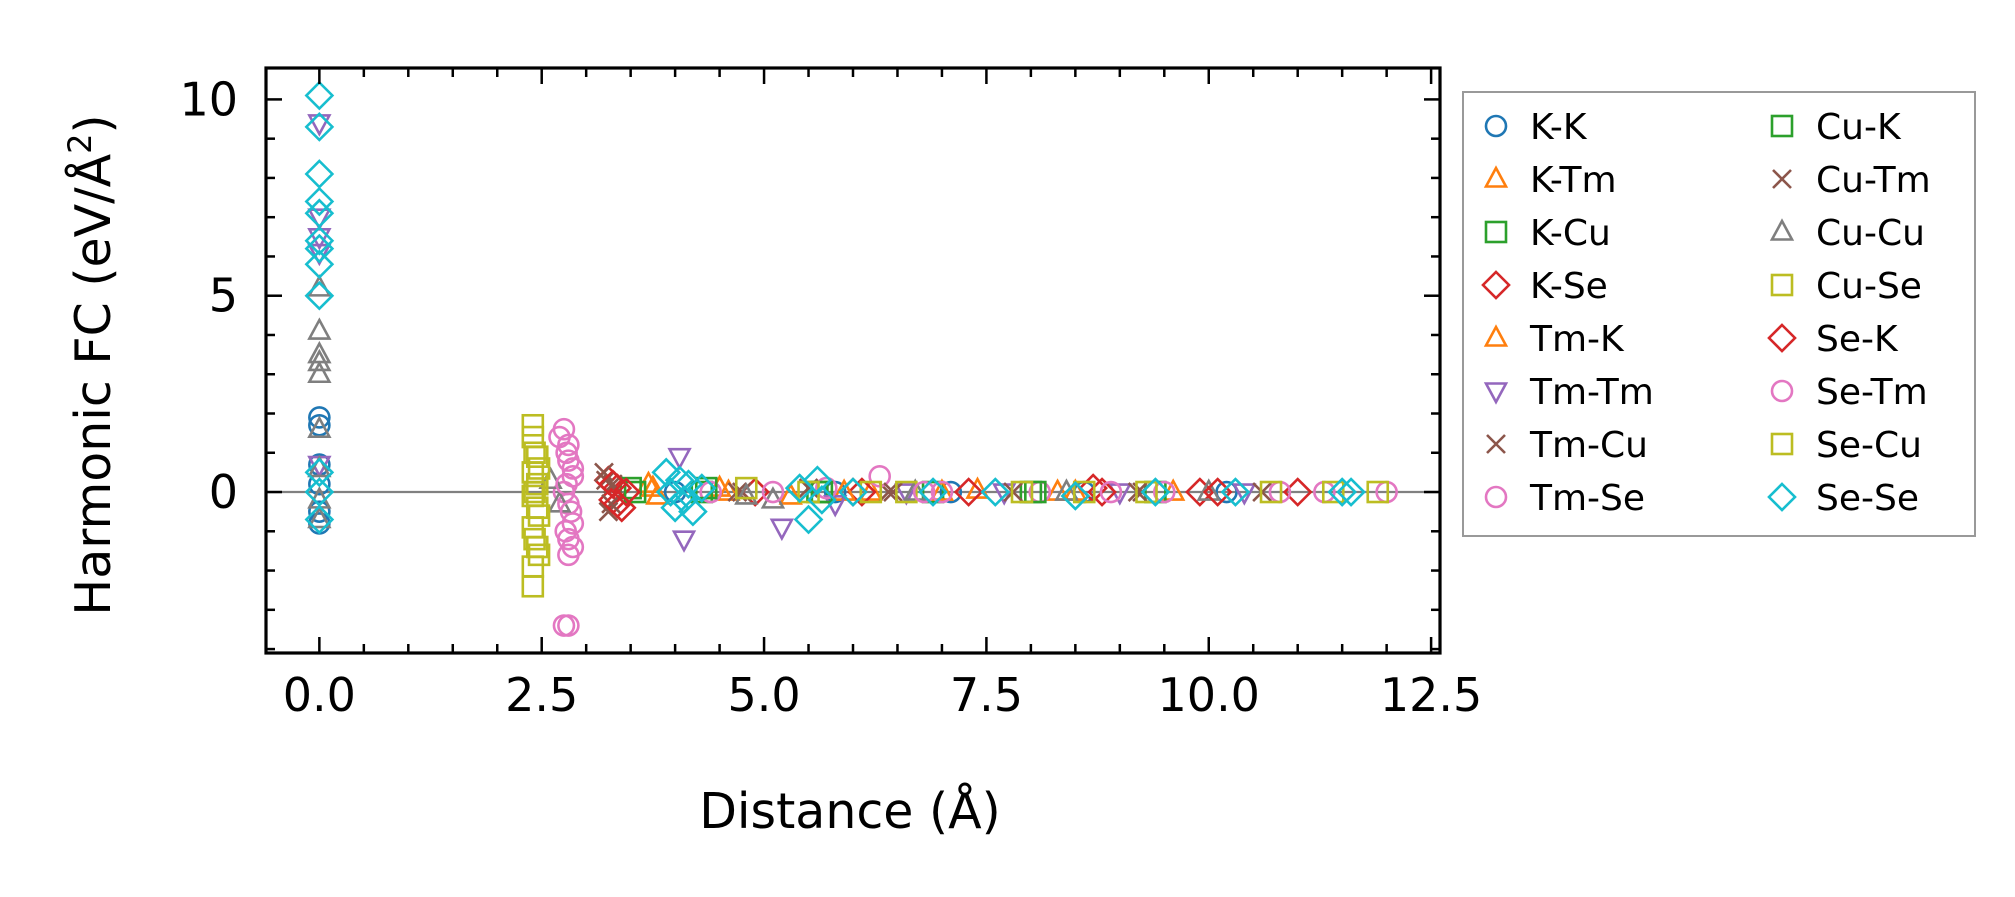  I want to click on series-cu-se, so click(955, 505).